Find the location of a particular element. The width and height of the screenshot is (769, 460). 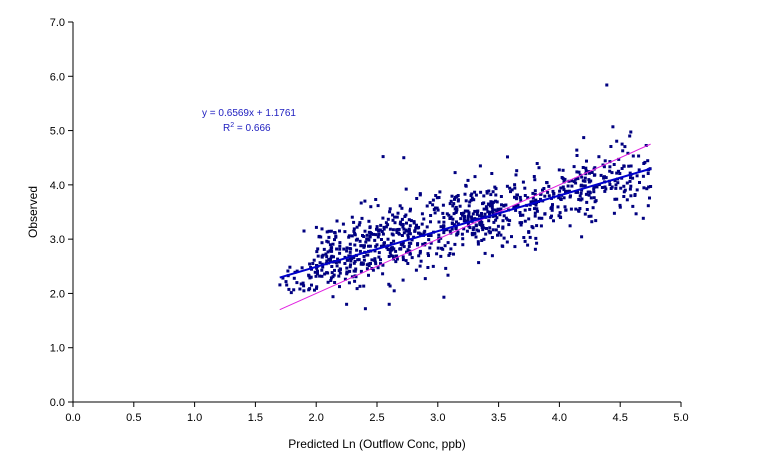

x-tick-label: 4.5 is located at coordinates (620, 418).